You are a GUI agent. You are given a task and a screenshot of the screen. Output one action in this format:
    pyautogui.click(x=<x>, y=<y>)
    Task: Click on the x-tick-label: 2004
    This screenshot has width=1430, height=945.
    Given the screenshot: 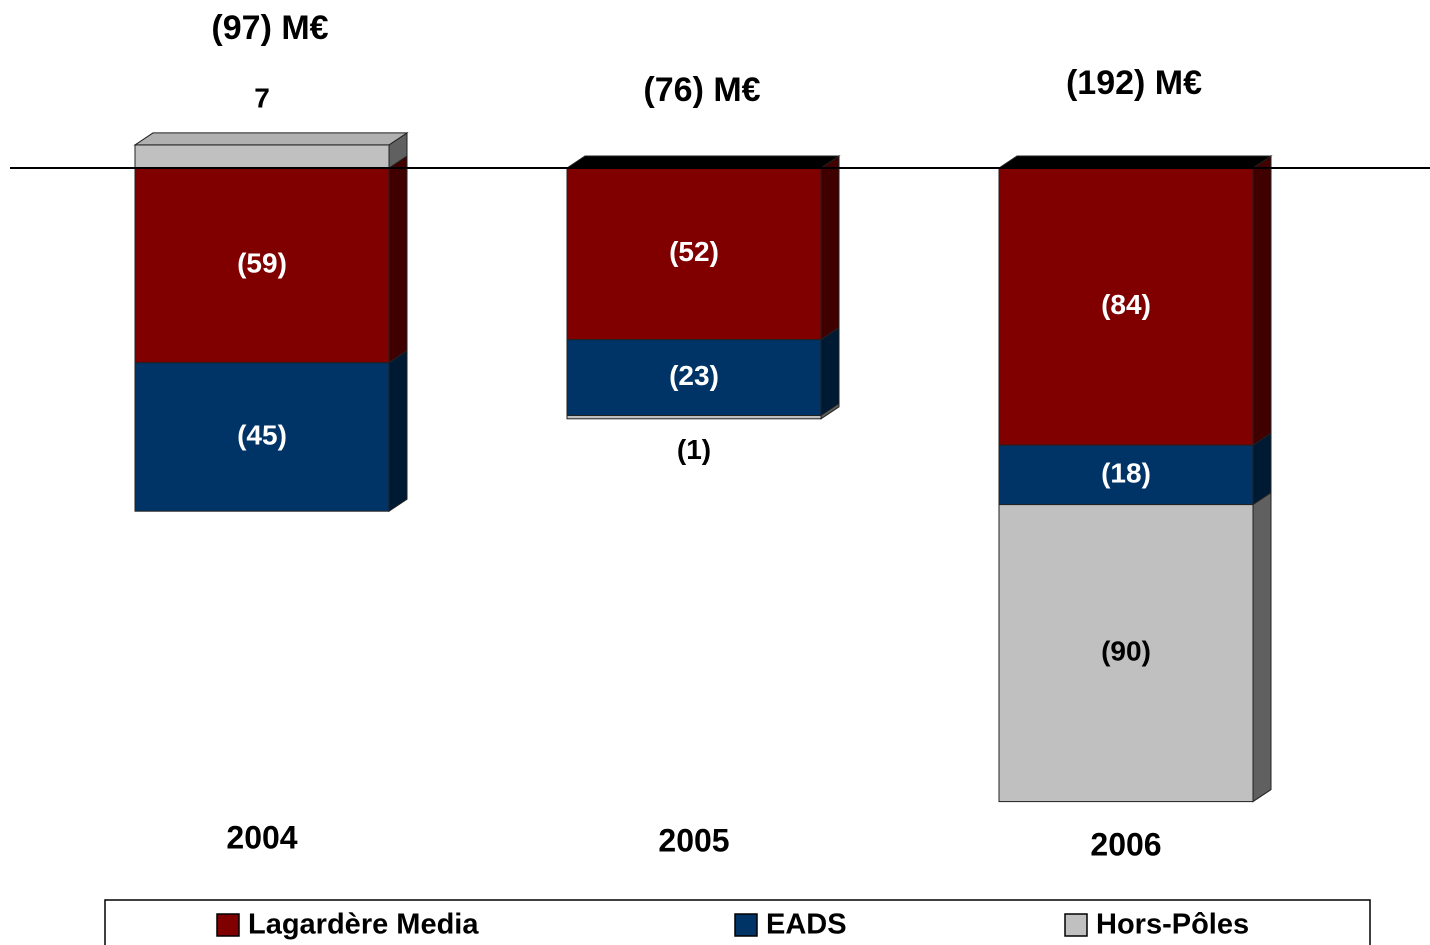 What is the action you would take?
    pyautogui.click(x=261, y=837)
    